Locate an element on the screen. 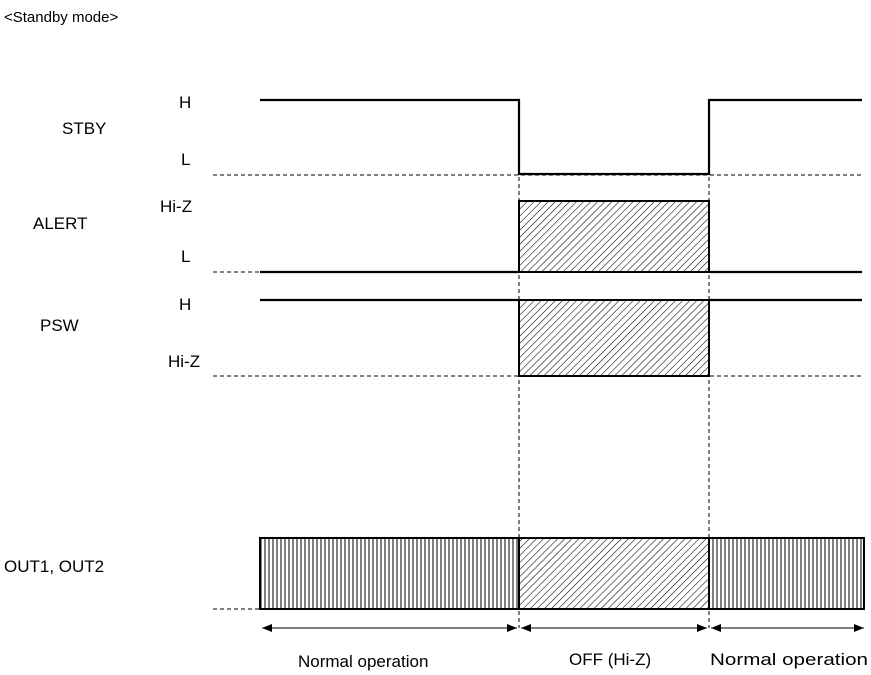  alert-low-label: L is located at coordinates (185, 256).